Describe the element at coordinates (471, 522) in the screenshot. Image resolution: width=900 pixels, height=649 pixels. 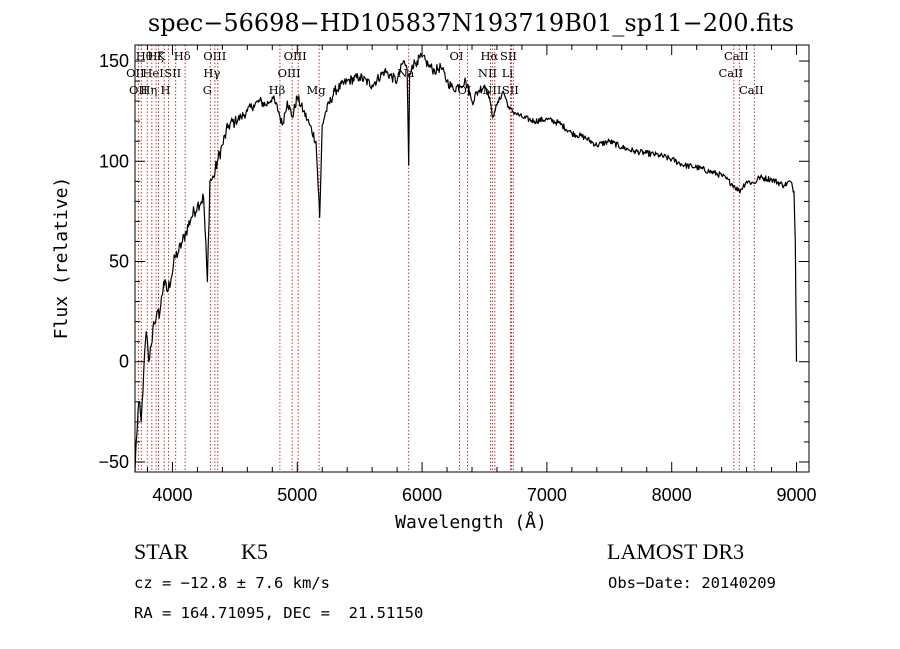
I see `x-axis-label: Wavelength (Å)` at that location.